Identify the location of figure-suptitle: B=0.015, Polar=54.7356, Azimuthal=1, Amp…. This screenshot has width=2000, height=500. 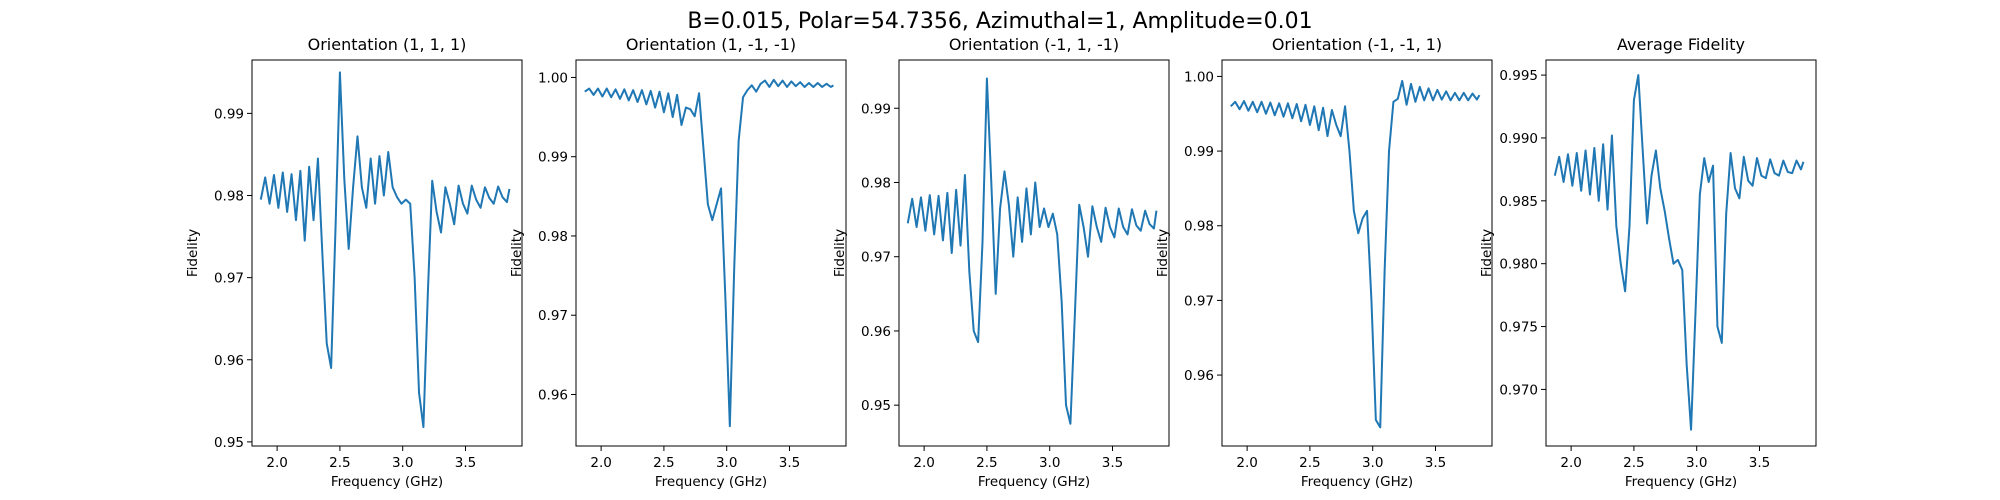
(999, 21).